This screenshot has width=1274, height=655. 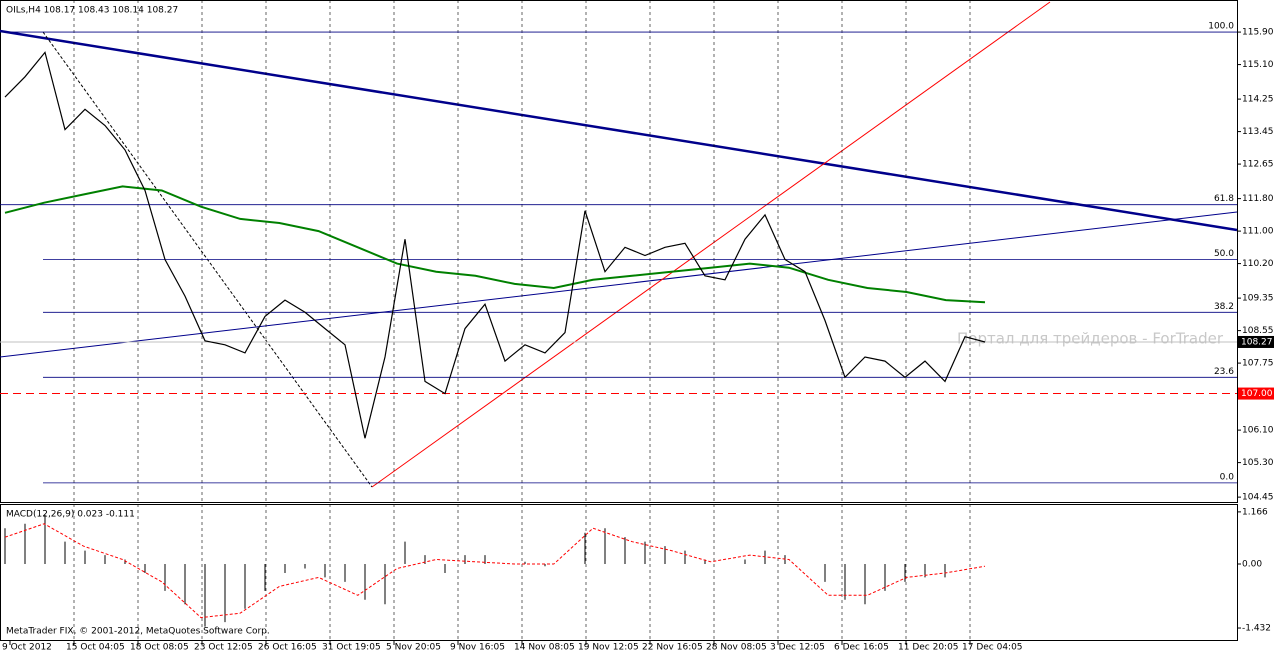 I want to click on y-tick-label: 115.10, so click(x=1258, y=65).